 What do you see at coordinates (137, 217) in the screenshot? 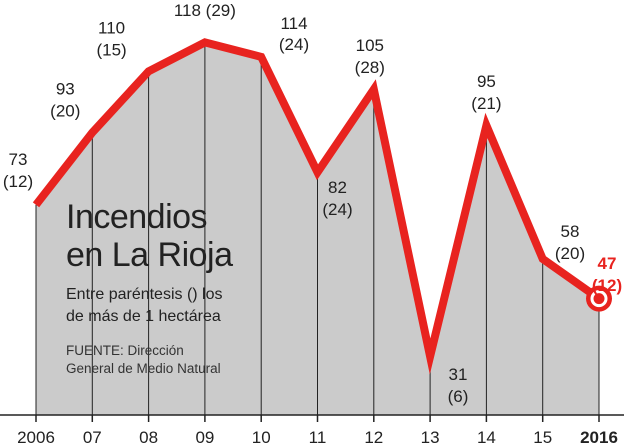
I see `chart-title-line-1: Incendios` at bounding box center [137, 217].